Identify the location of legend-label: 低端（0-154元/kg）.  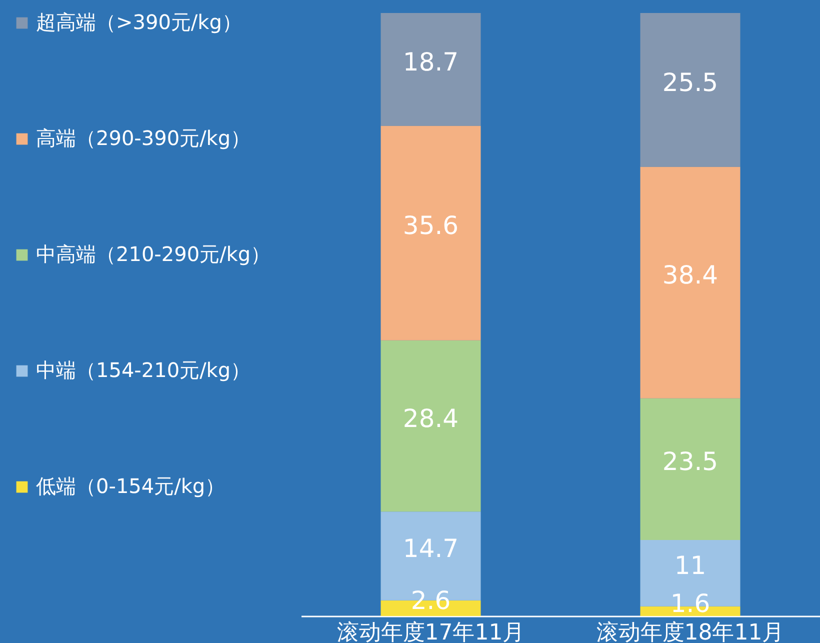
(131, 486).